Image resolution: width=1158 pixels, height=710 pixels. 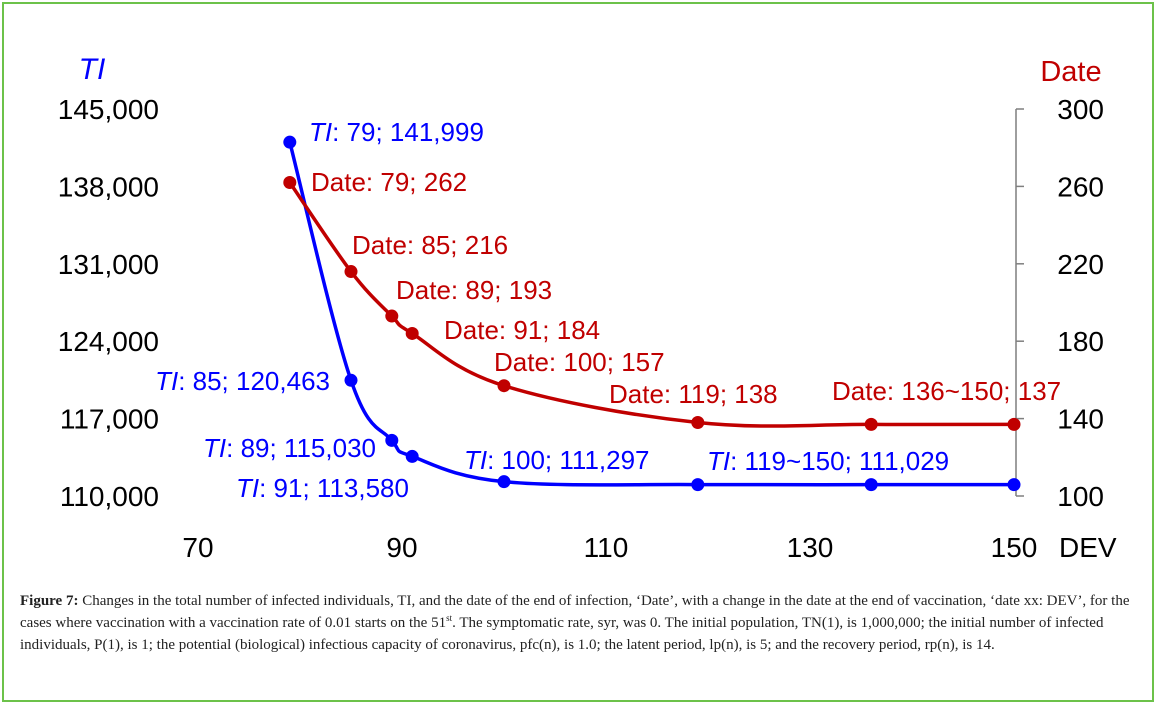 I want to click on date-data-label: Date: 136~150; 137, so click(x=946, y=391).